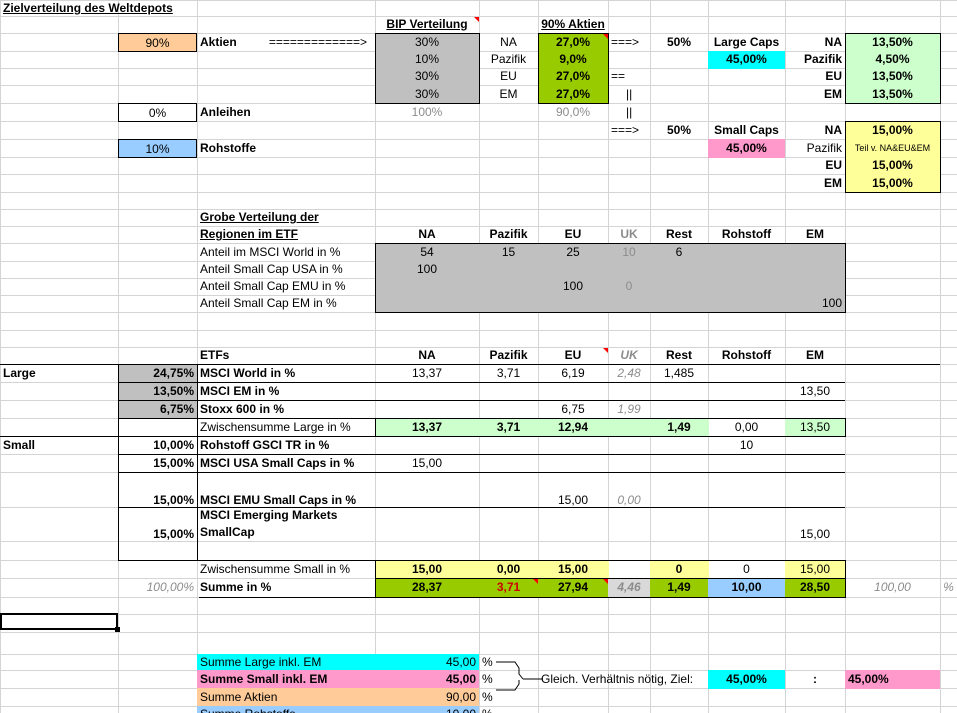  Describe the element at coordinates (573, 42) in the screenshot. I see `aktien-value-0: 27,0%` at that location.